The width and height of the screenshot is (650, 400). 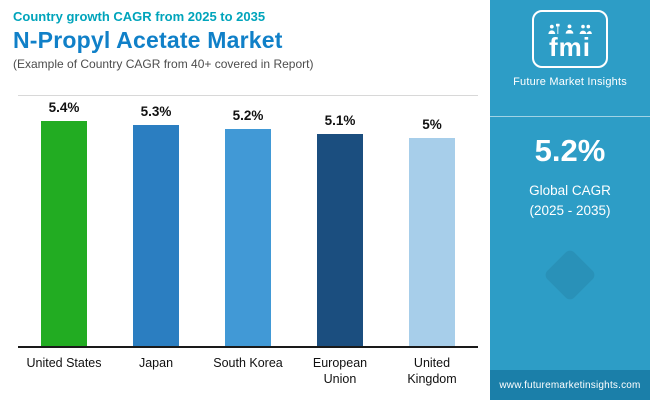 I want to click on logo-icons, so click(x=570, y=29).